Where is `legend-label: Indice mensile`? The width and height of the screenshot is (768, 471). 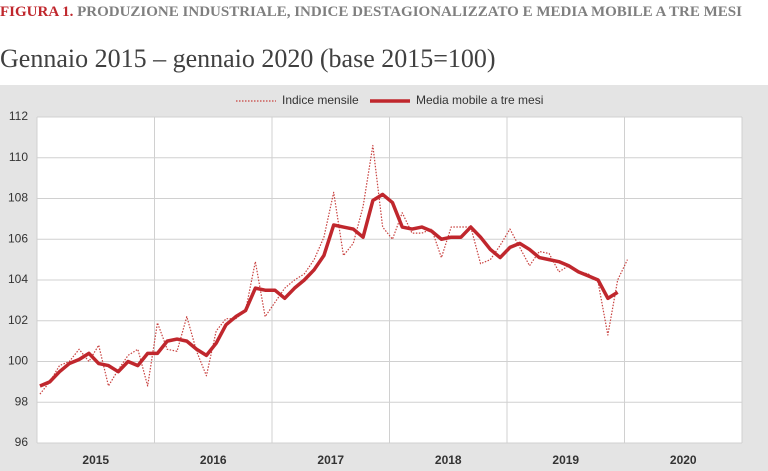 legend-label: Indice mensile is located at coordinates (320, 100).